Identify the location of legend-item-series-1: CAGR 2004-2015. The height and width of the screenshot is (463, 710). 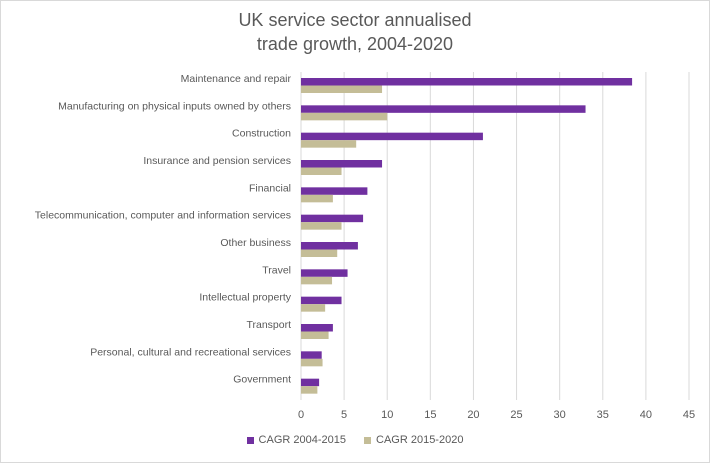
(296, 440).